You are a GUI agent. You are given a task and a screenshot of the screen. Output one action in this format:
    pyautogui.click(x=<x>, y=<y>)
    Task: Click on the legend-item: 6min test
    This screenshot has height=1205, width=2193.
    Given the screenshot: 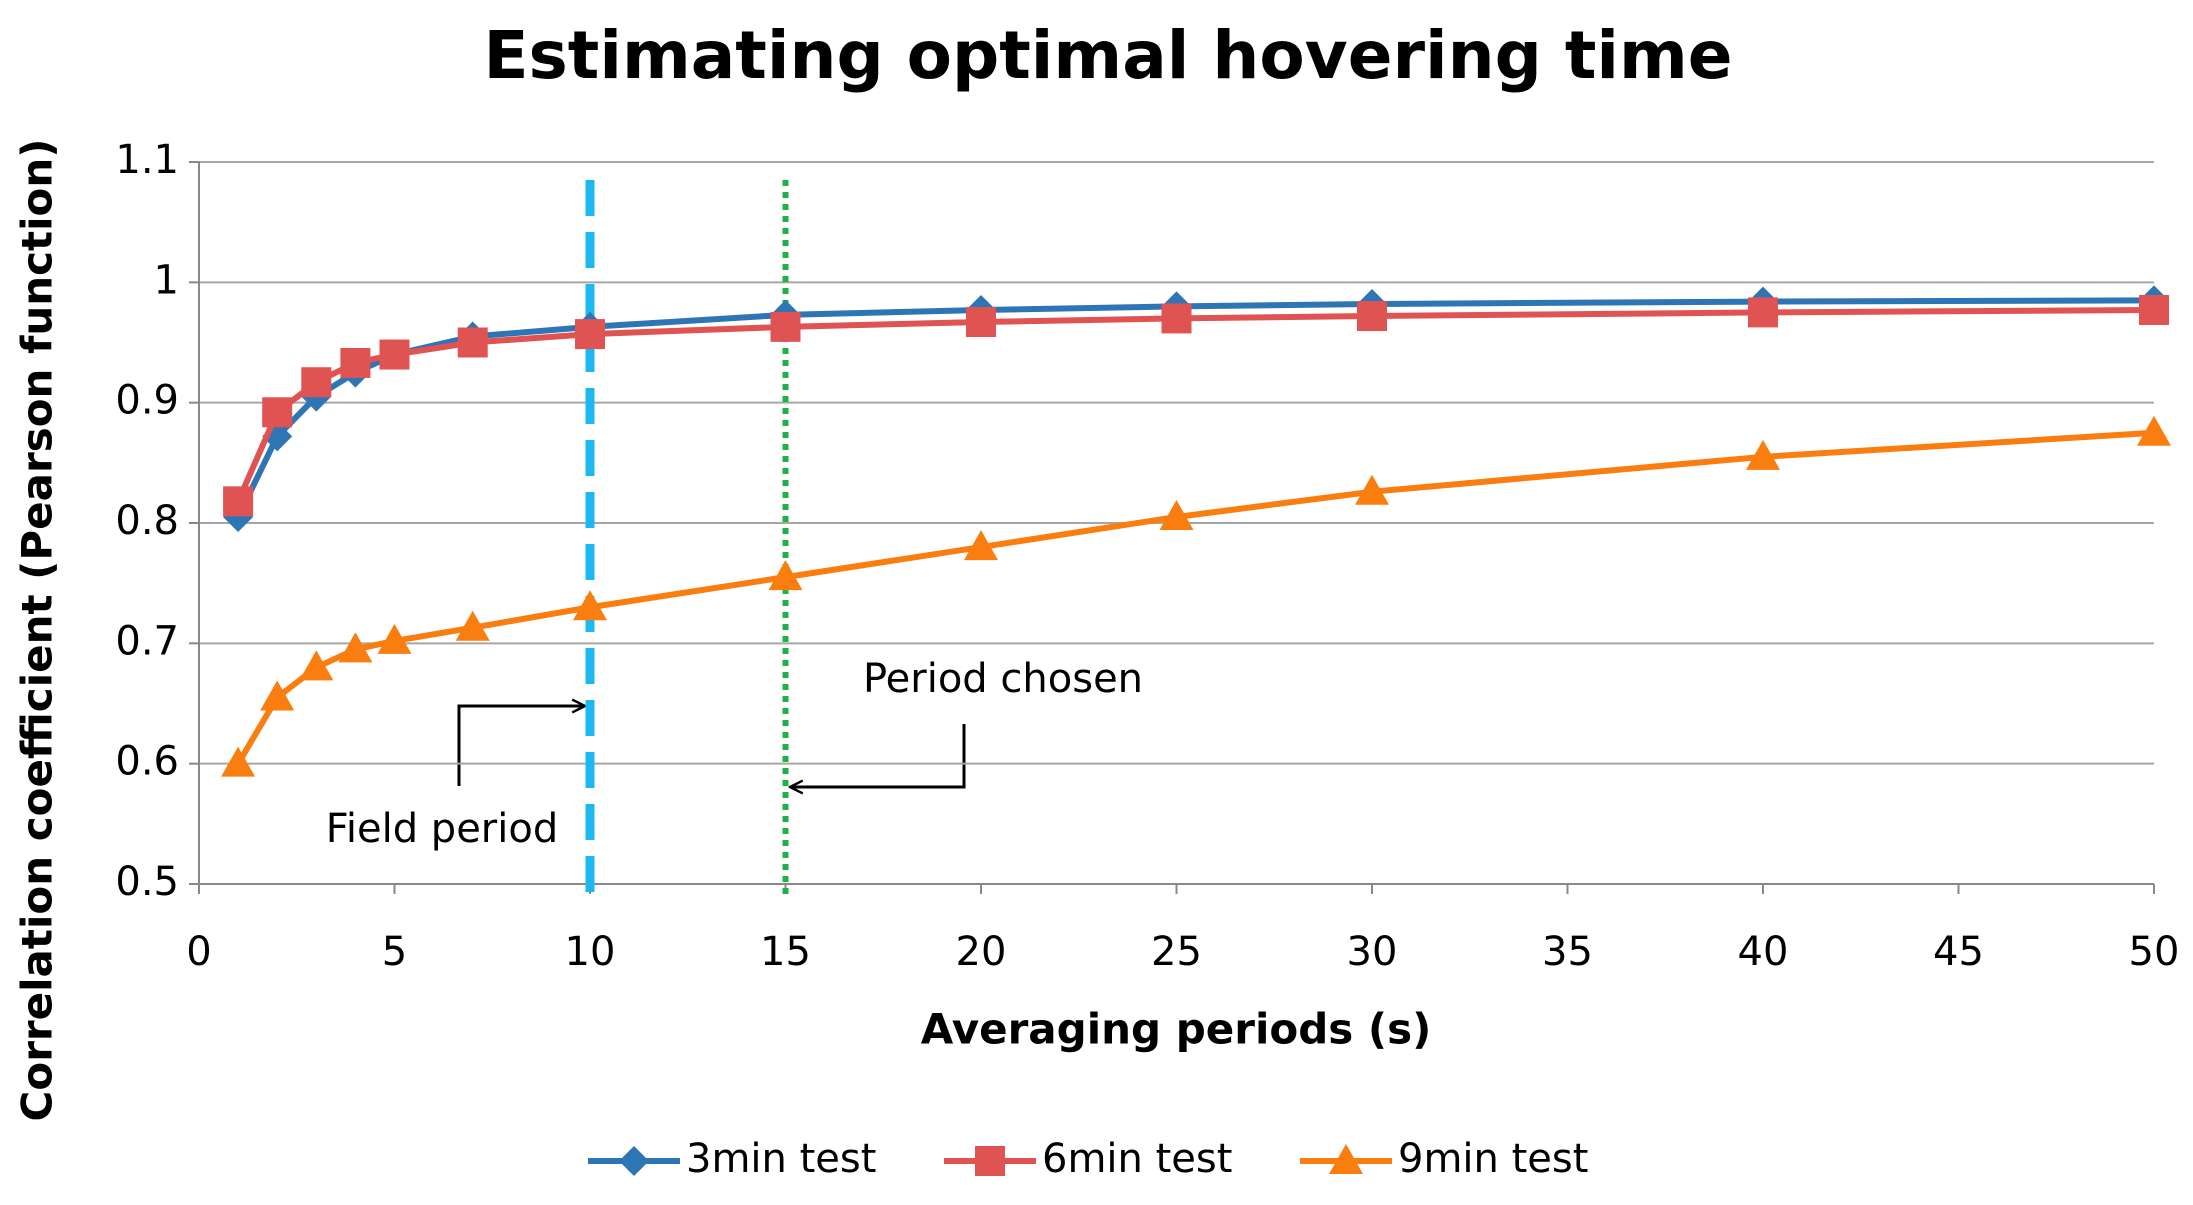 What is the action you would take?
    pyautogui.click(x=1088, y=1159)
    